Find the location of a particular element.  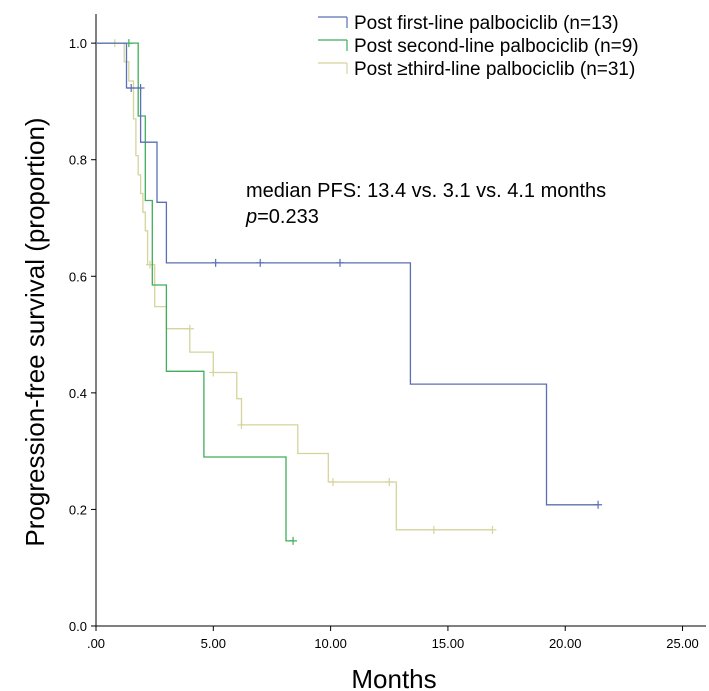

y-tick-label: 0.2 is located at coordinates (78, 509).